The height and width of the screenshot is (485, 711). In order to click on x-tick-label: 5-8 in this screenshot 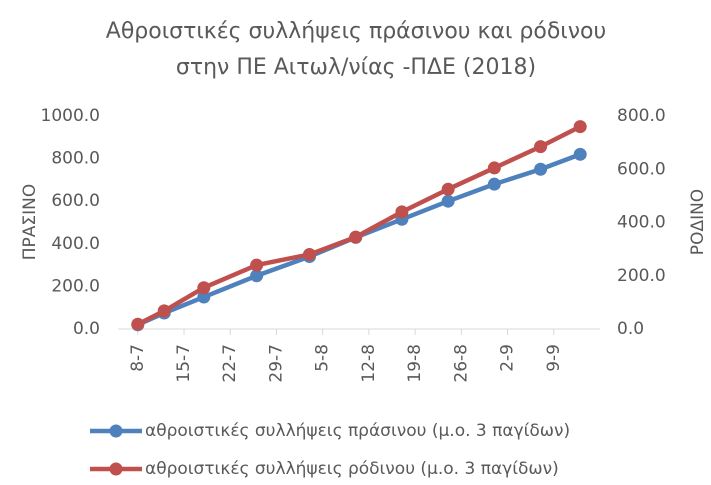, I will do `click(323, 358)`.